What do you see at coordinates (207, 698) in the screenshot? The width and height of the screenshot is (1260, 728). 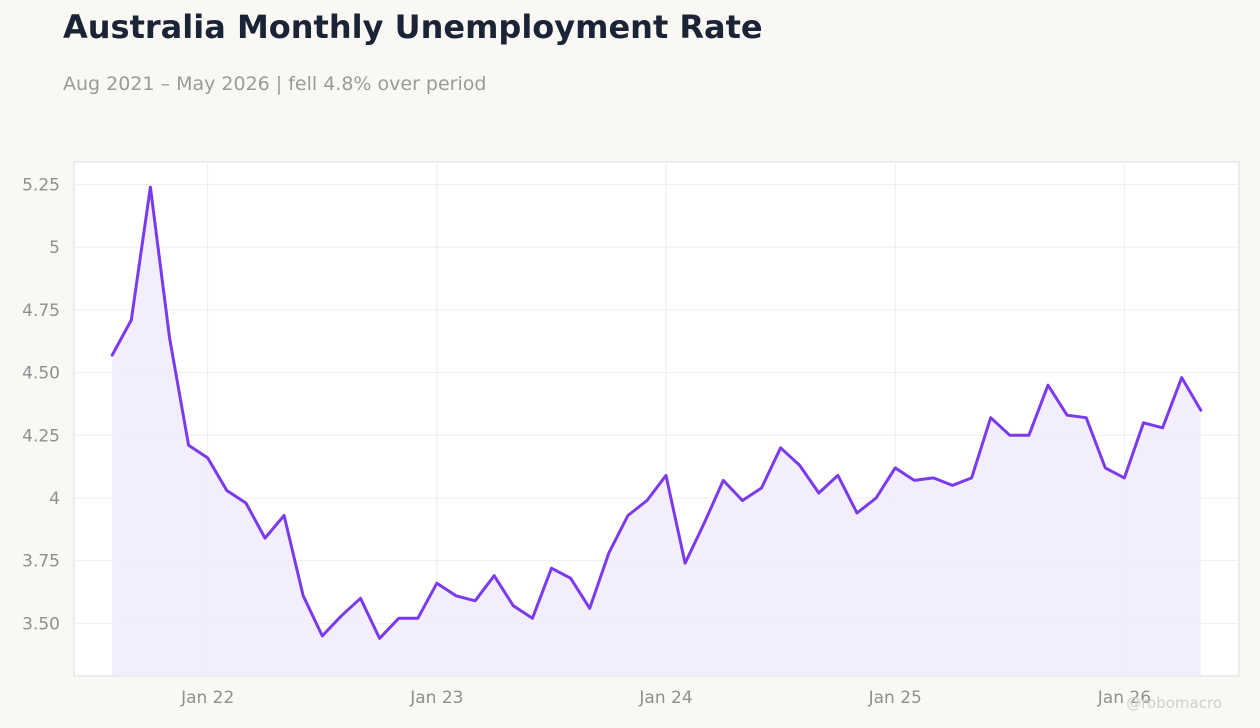 I see `x-tick-label: Jan 22` at bounding box center [207, 698].